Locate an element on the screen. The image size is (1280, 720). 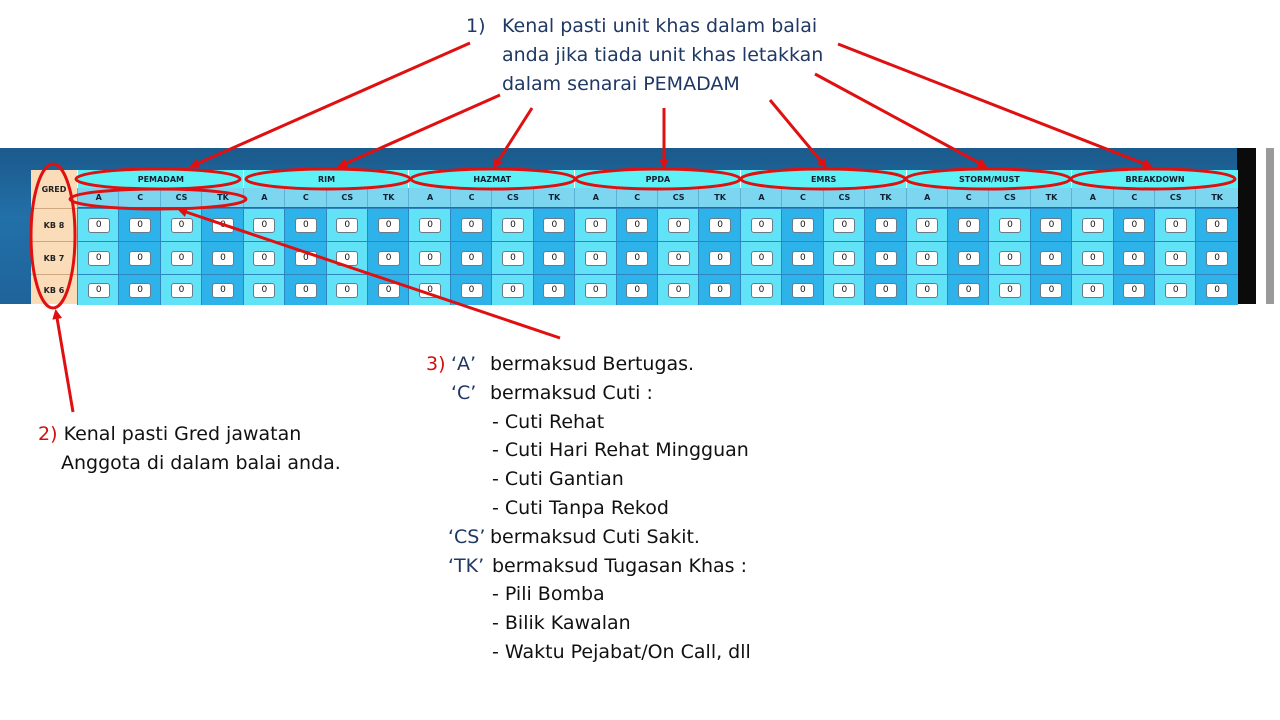
arrow-rim is located at coordinates (419, 130).